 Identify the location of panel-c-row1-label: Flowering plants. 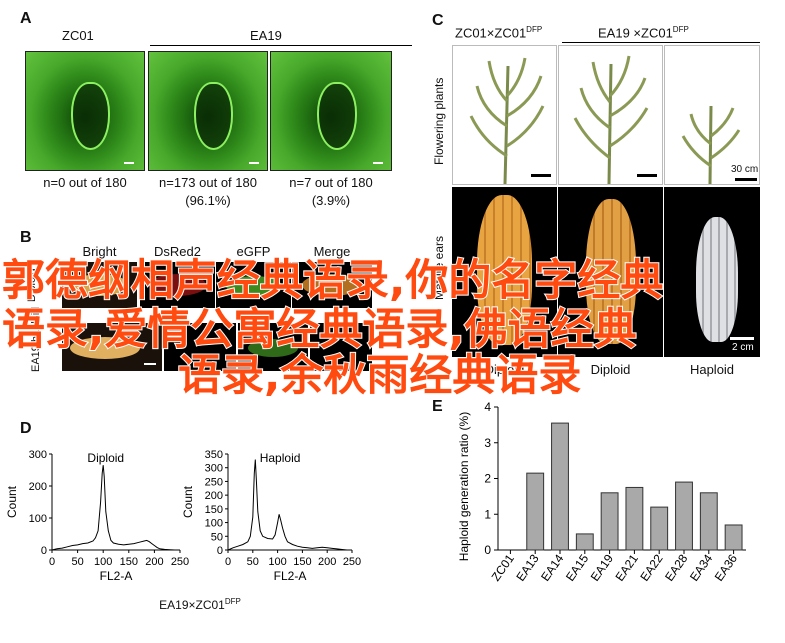
(439, 121).